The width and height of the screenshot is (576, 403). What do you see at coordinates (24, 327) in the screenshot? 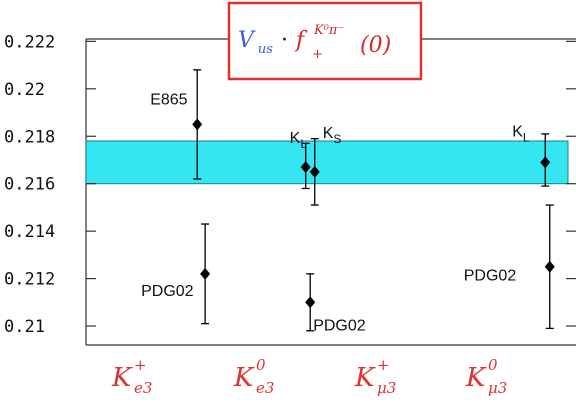
I see `y-tick-label: 0.21` at bounding box center [24, 327].